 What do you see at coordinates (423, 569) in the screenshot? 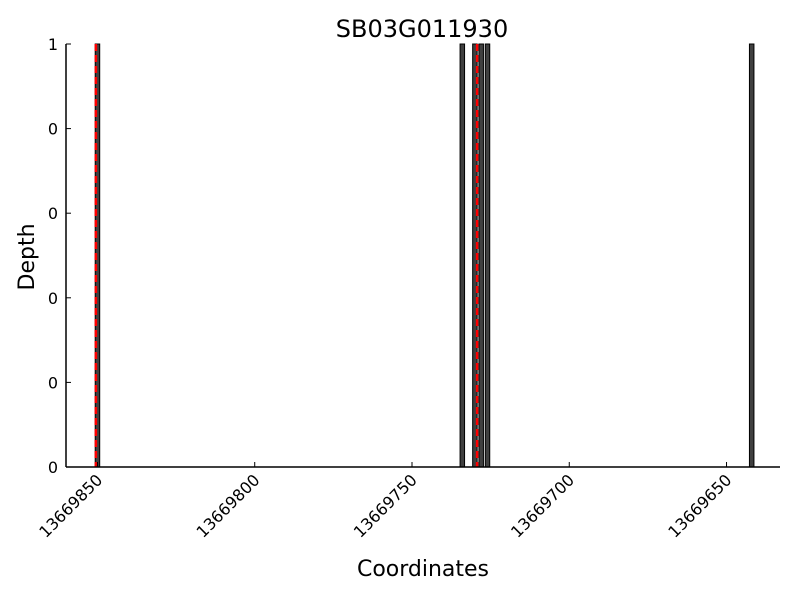
I see `x-axis-title: Coordinates` at bounding box center [423, 569].